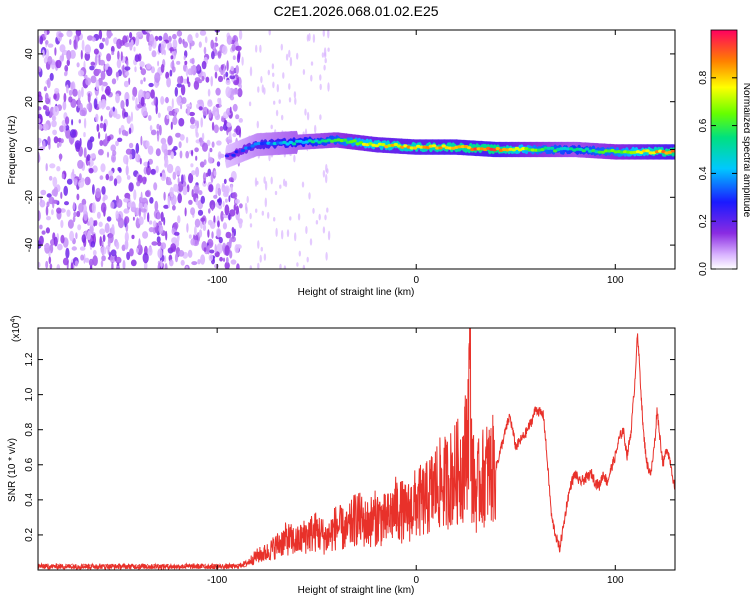  I want to click on y-tick-label: 0.8, so click(29, 429).